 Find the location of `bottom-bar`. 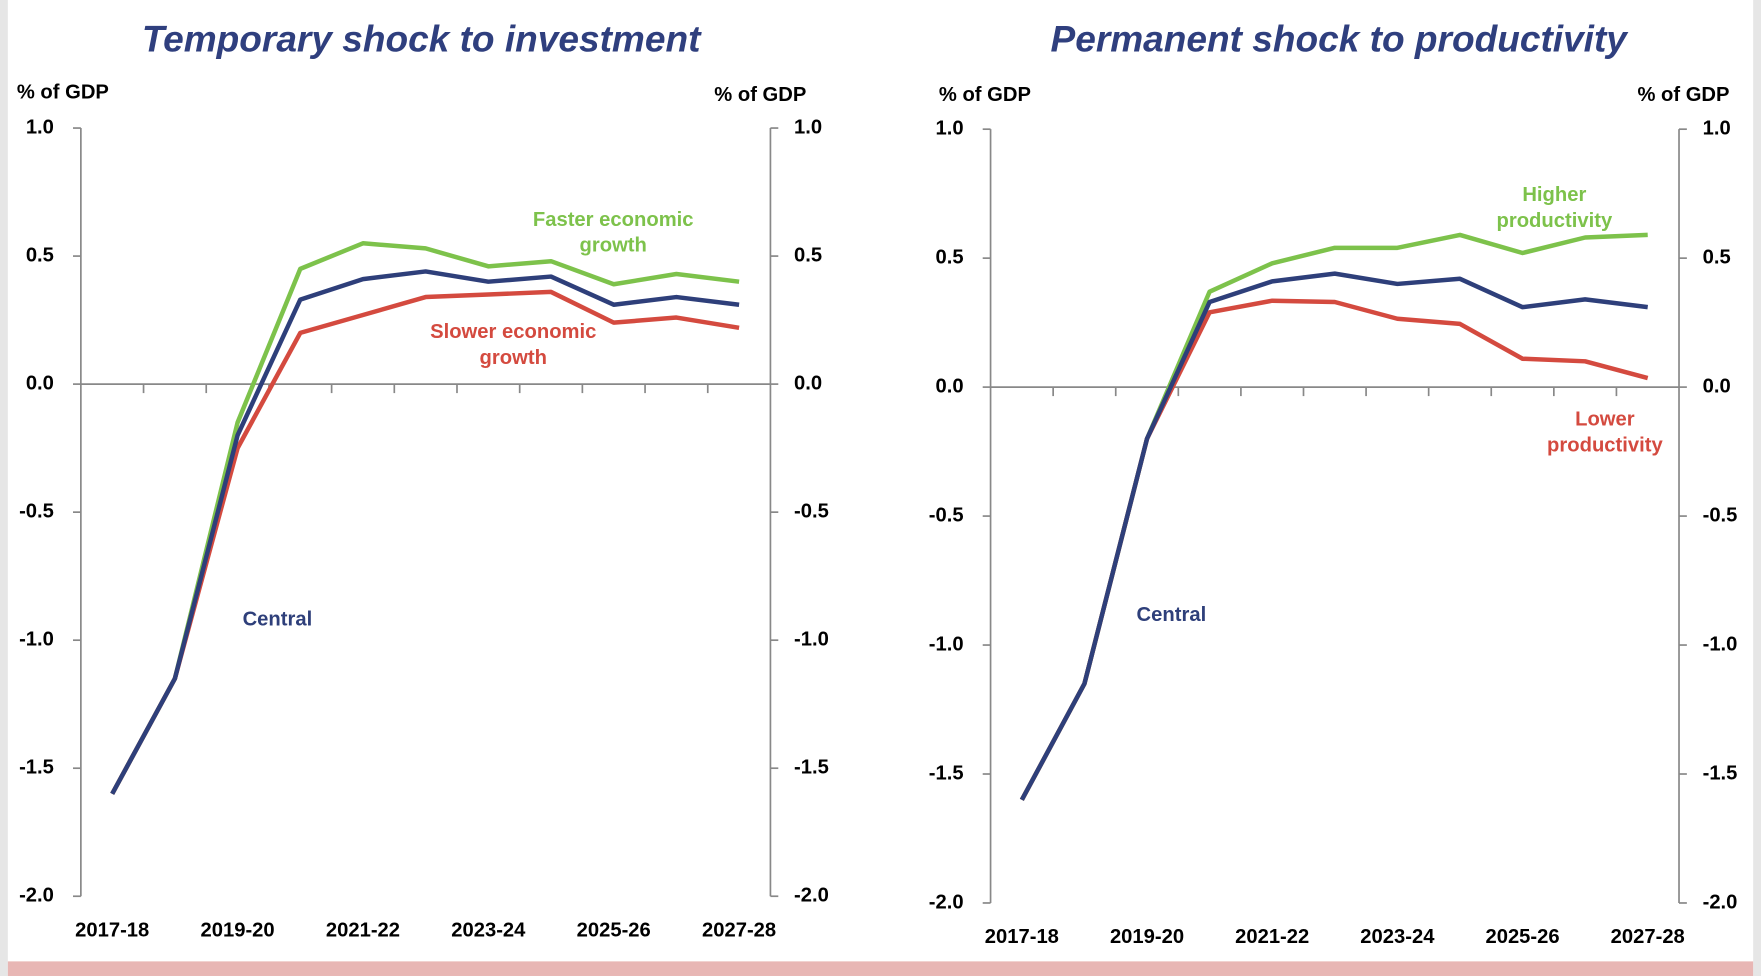

bottom-bar is located at coordinates (880, 968).